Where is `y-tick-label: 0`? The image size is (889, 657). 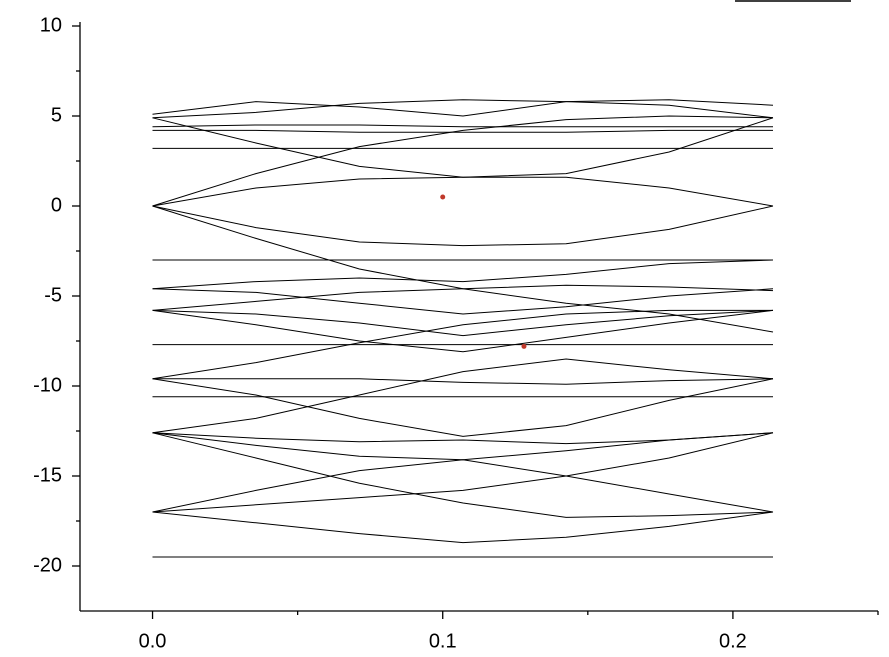 y-tick-label: 0 is located at coordinates (56, 205).